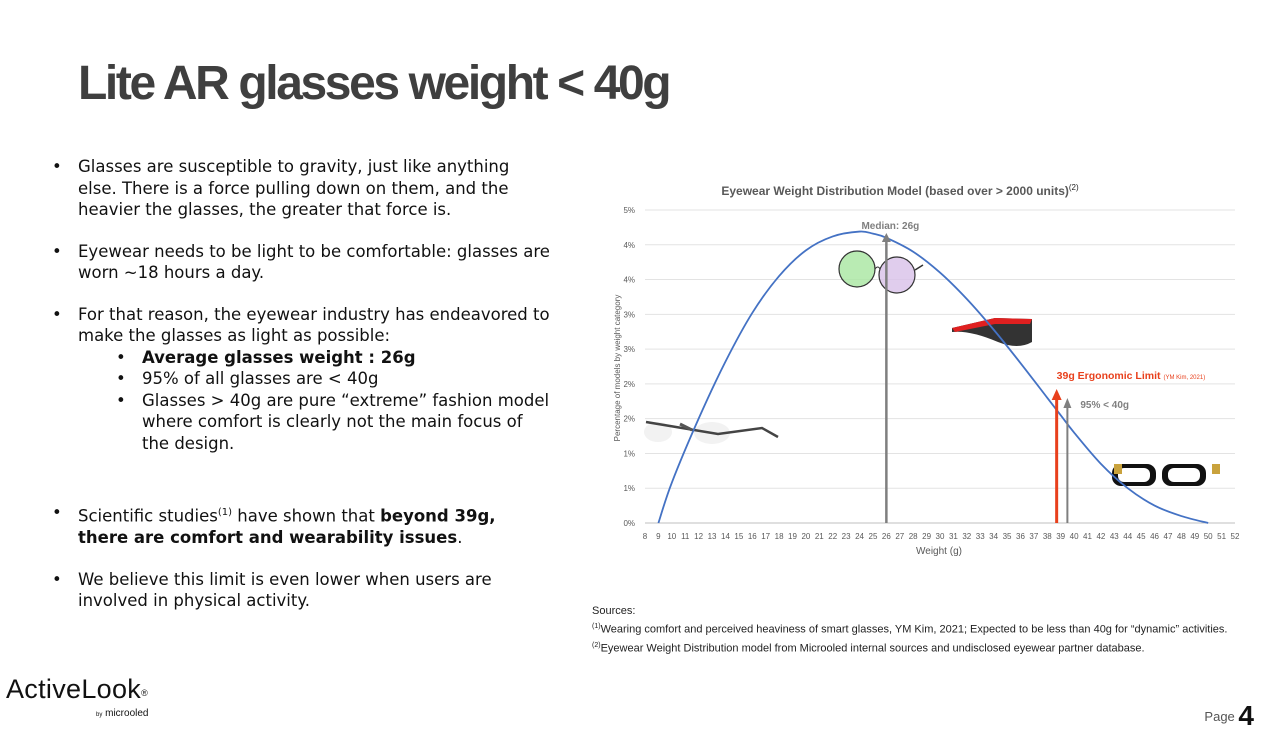 The image size is (1280, 732). Describe the element at coordinates (1100, 536) in the screenshot. I see `x-tick-label: 42` at that location.